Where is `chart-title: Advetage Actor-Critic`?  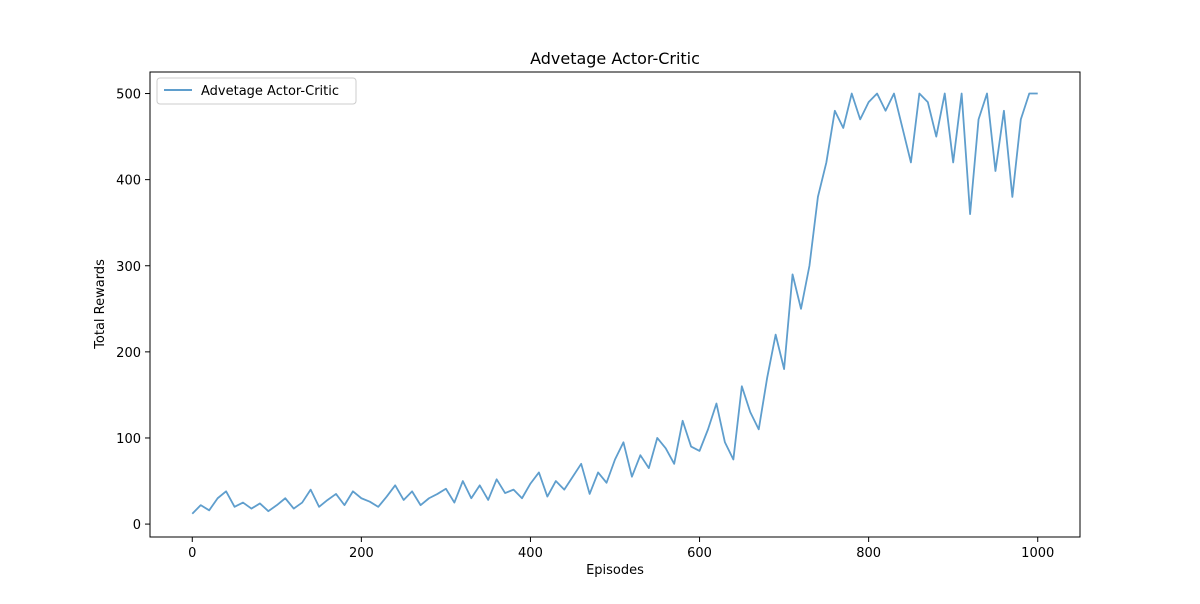 chart-title: Advetage Actor-Critic is located at coordinates (615, 58).